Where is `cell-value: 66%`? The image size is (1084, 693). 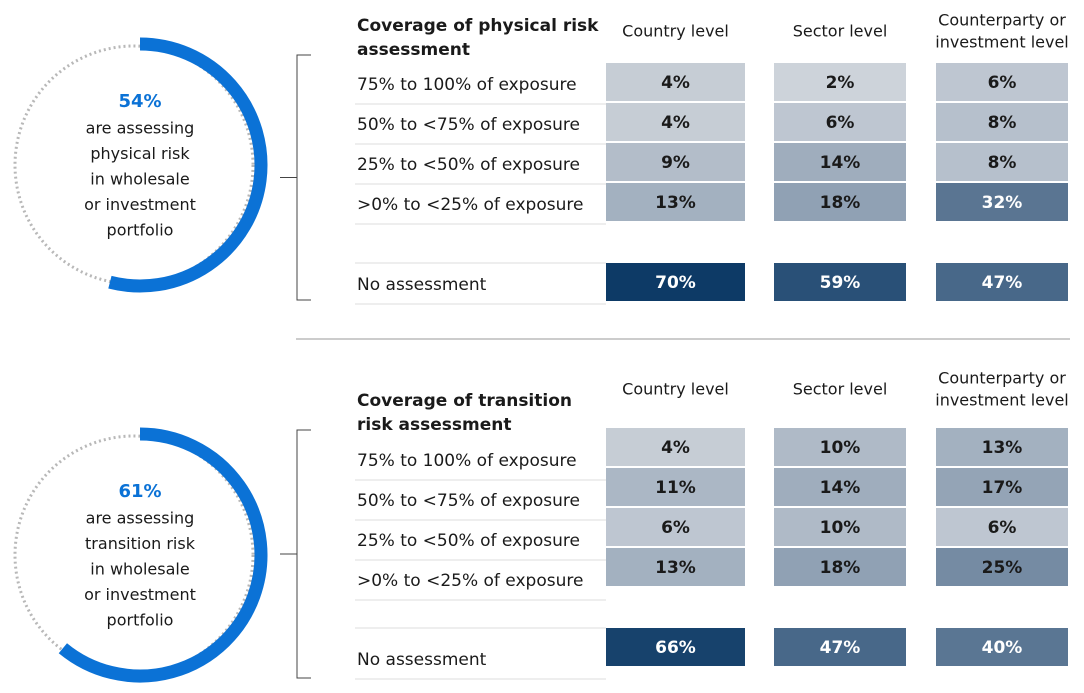
cell-value: 66% is located at coordinates (675, 648).